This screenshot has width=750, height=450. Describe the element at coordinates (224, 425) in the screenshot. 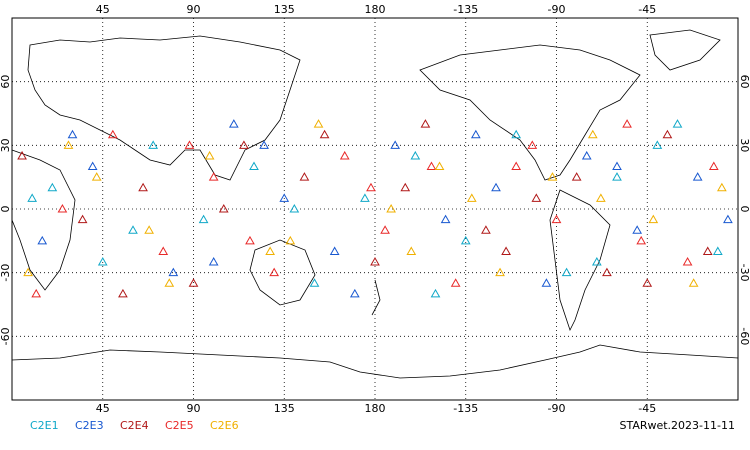

I see `legend-entry: C2E6` at that location.